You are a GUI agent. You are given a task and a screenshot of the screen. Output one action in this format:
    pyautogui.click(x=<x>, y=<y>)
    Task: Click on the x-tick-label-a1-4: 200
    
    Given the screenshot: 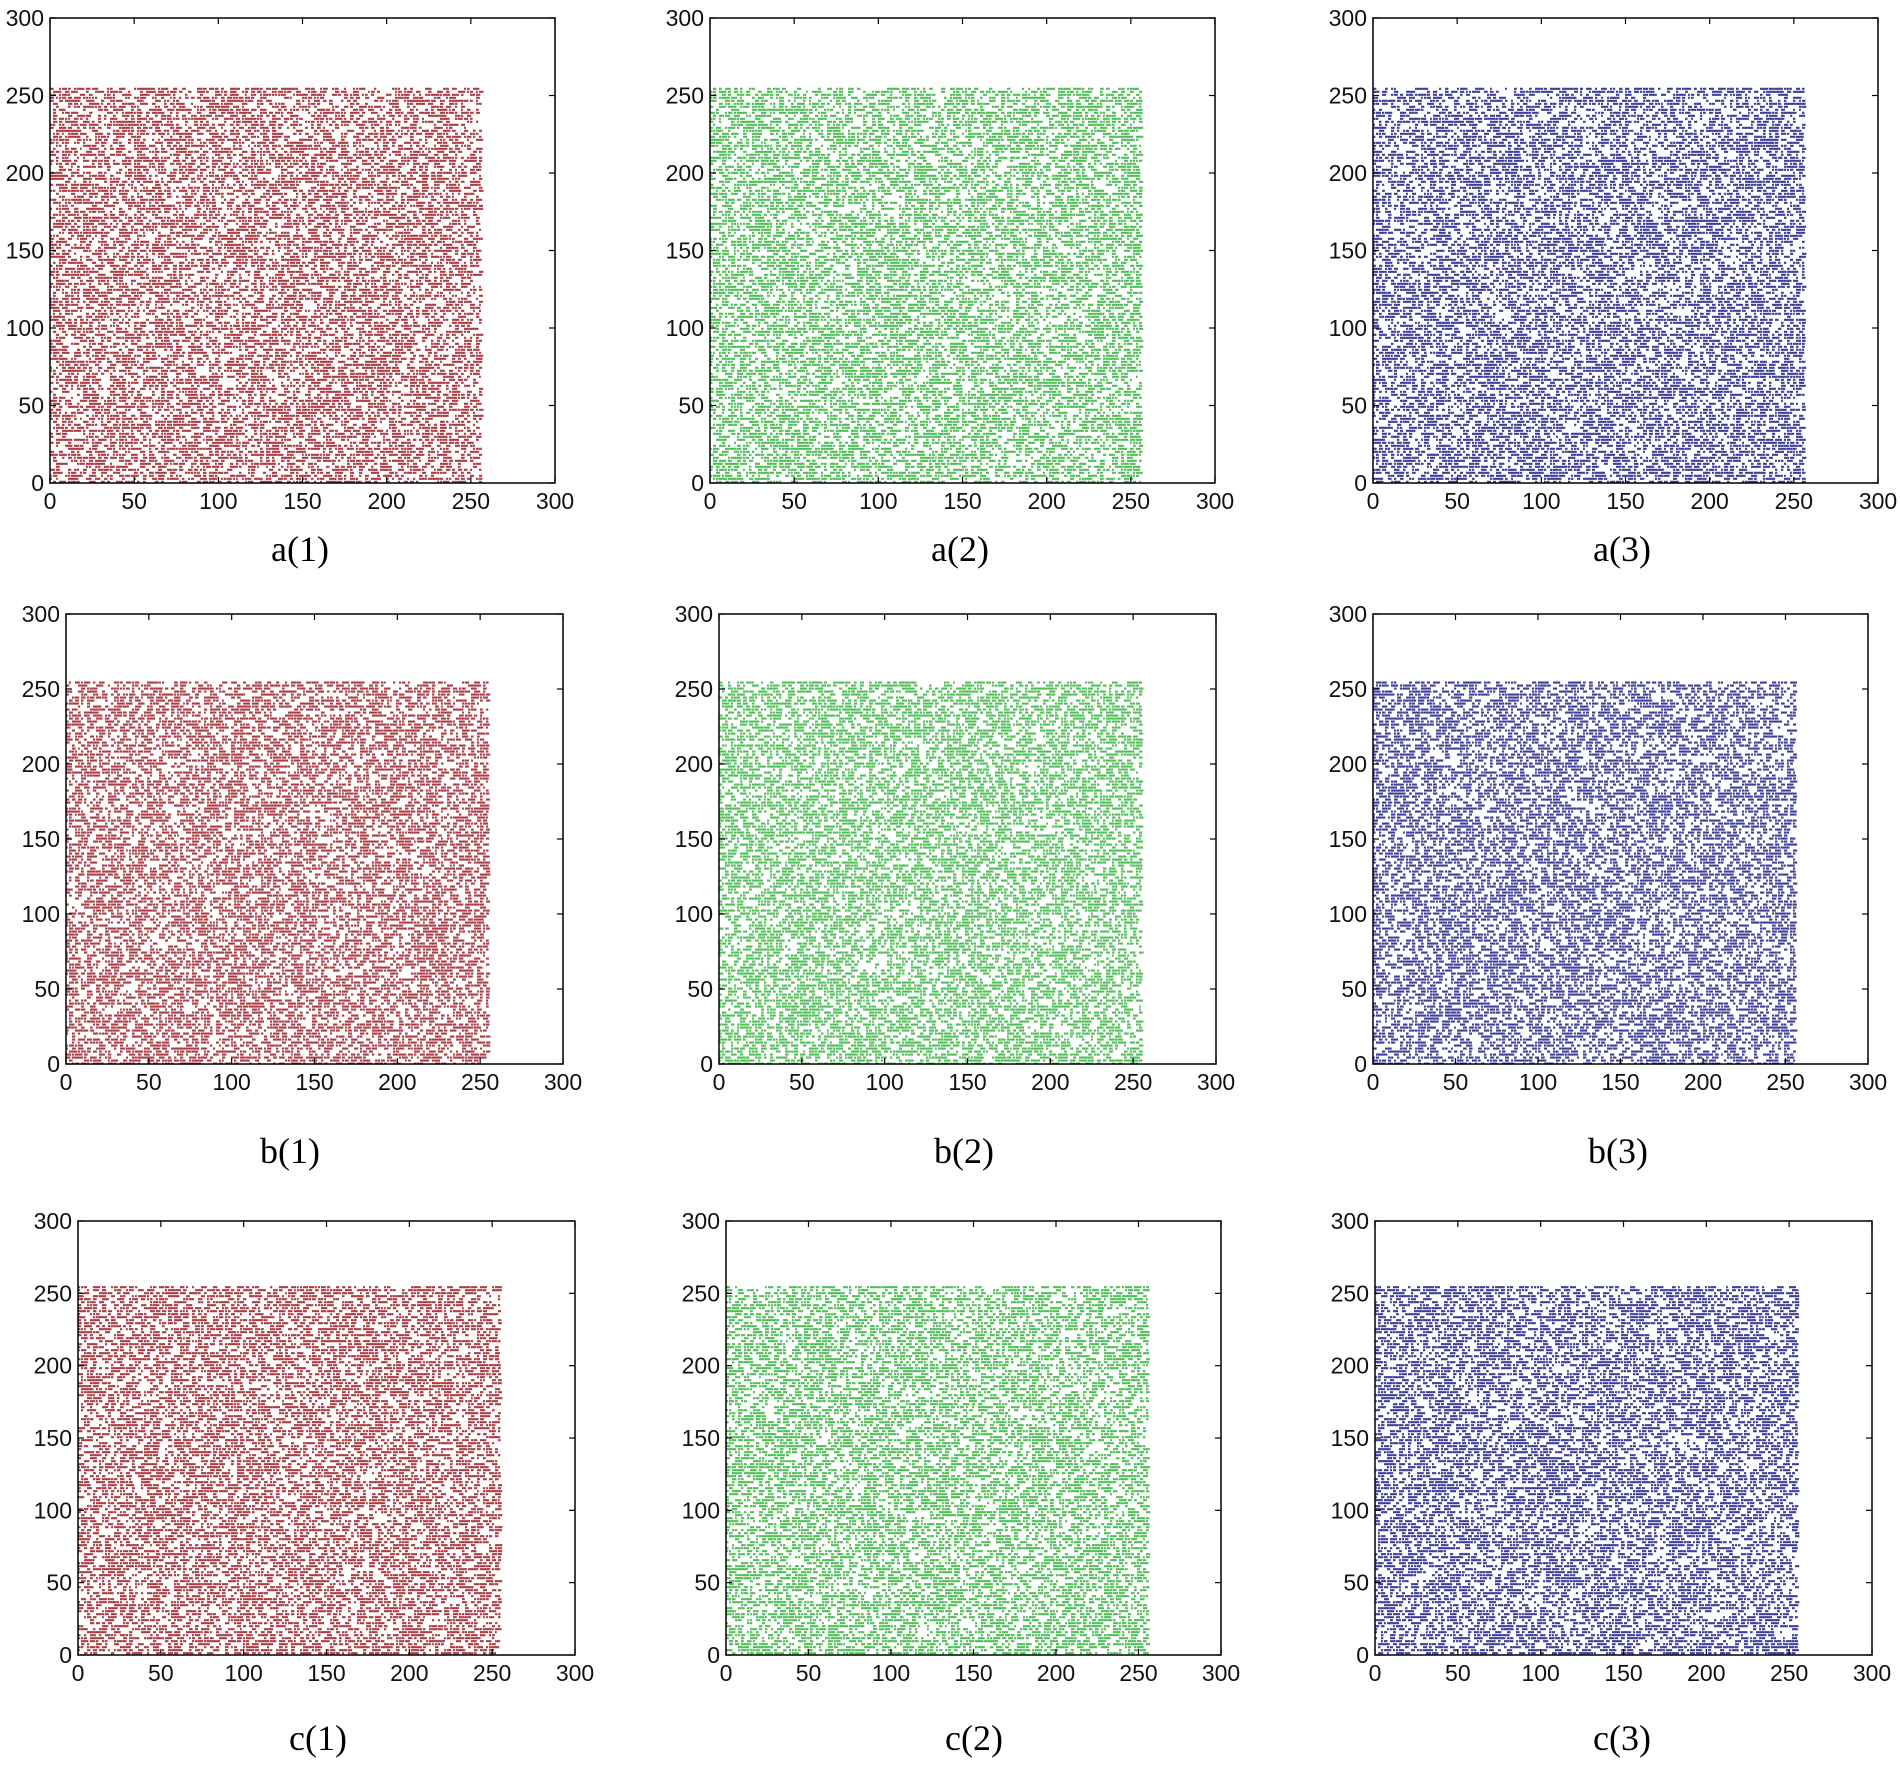 What is the action you would take?
    pyautogui.click(x=386, y=501)
    